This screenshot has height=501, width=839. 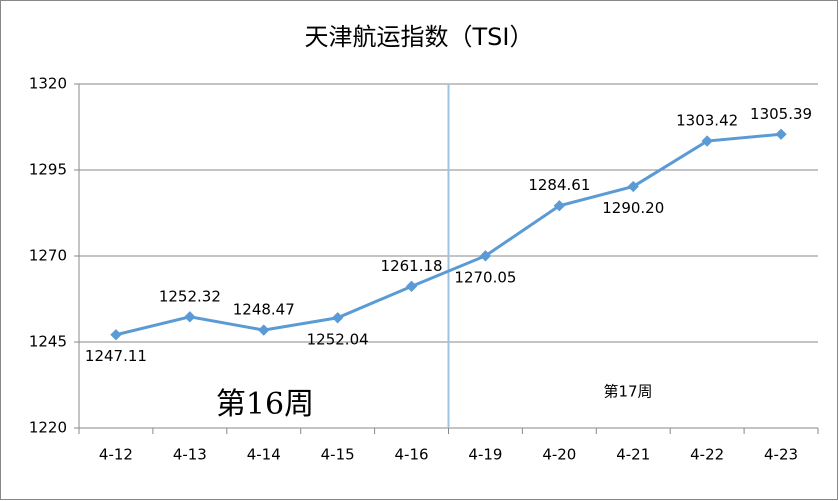 What do you see at coordinates (707, 455) in the screenshot?
I see `x-tick-label: 4-22` at bounding box center [707, 455].